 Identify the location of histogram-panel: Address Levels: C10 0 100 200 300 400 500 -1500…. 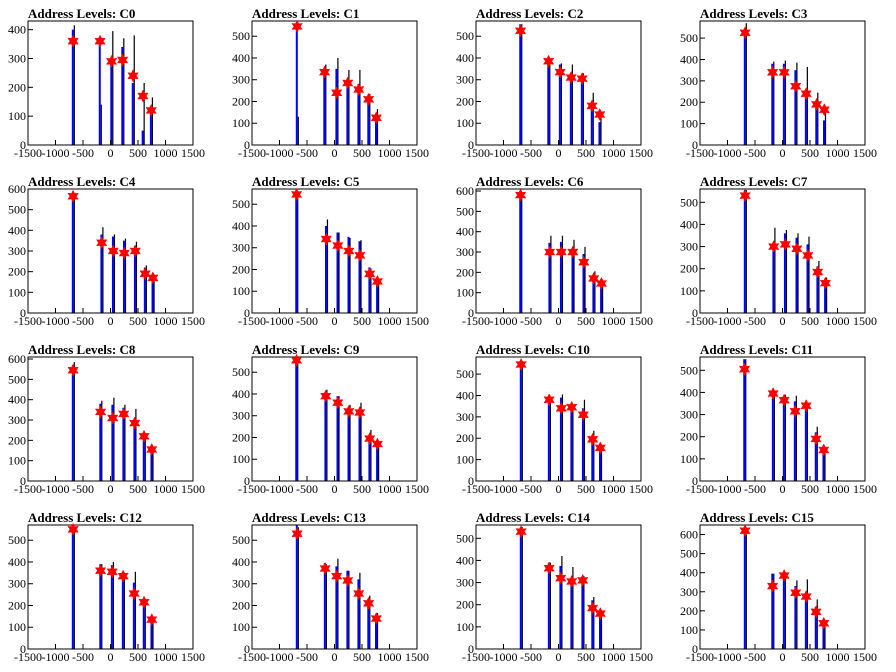
(560, 420).